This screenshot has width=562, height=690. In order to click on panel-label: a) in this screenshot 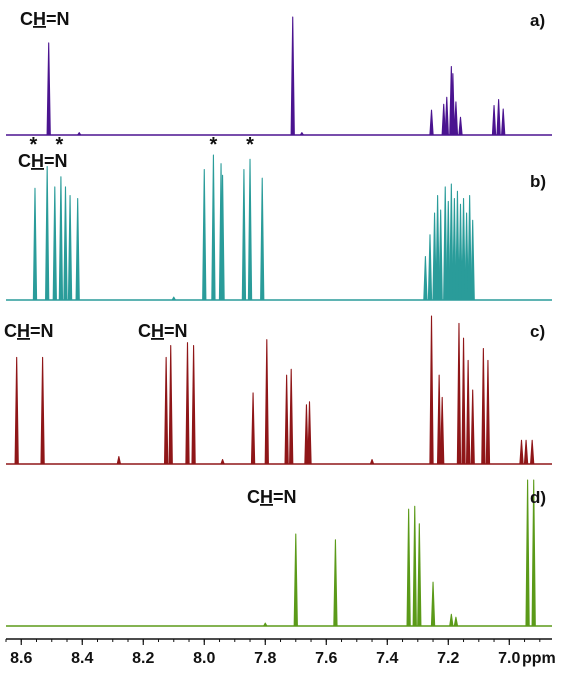, I will do `click(537, 20)`.